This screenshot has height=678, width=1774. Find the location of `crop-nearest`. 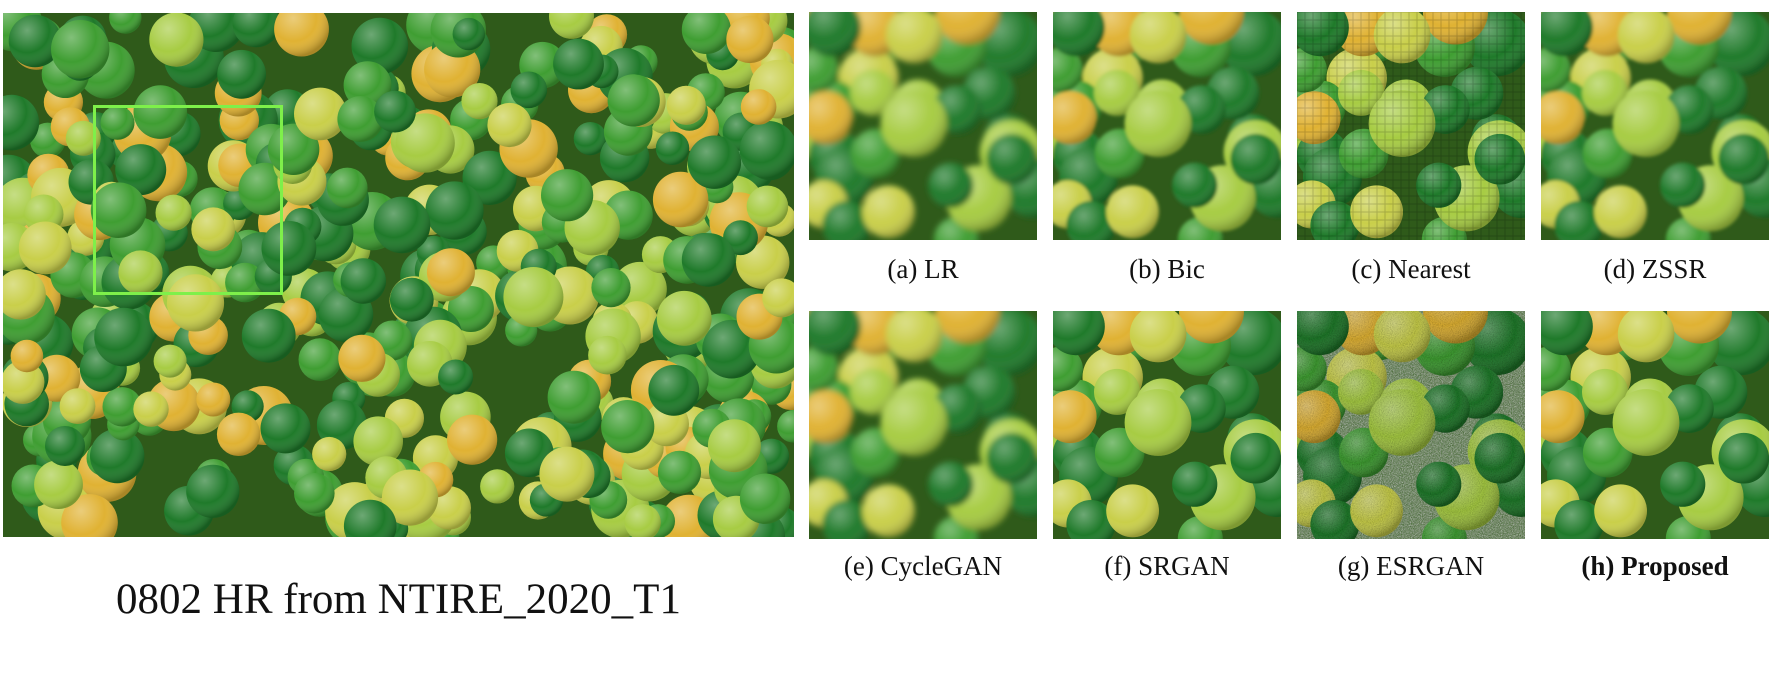

crop-nearest is located at coordinates (1411, 126).